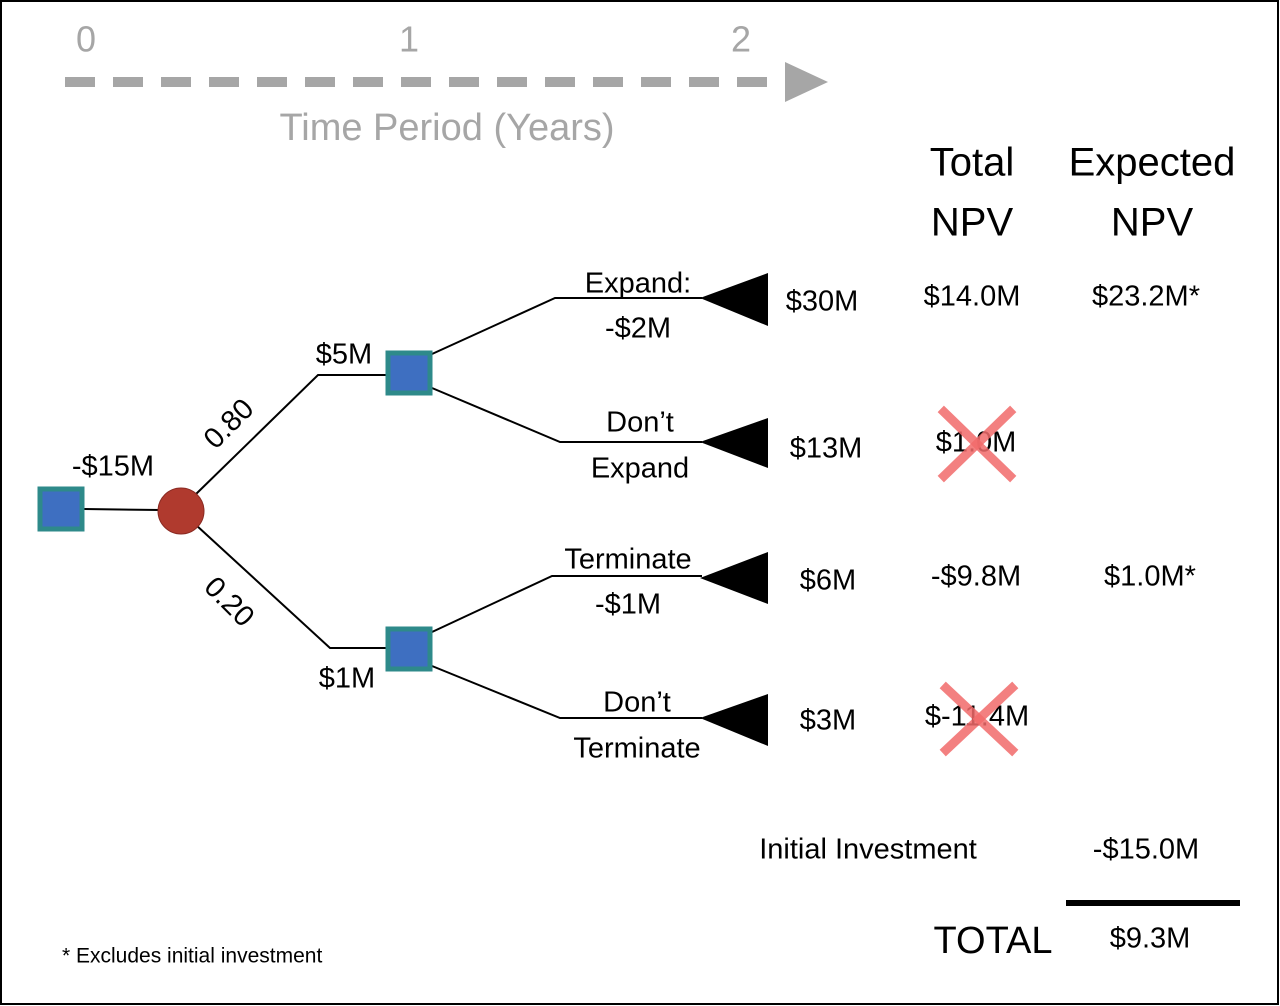 This screenshot has height=1006, width=1280. I want to click on total-npv: -$9.8M, so click(976, 577).